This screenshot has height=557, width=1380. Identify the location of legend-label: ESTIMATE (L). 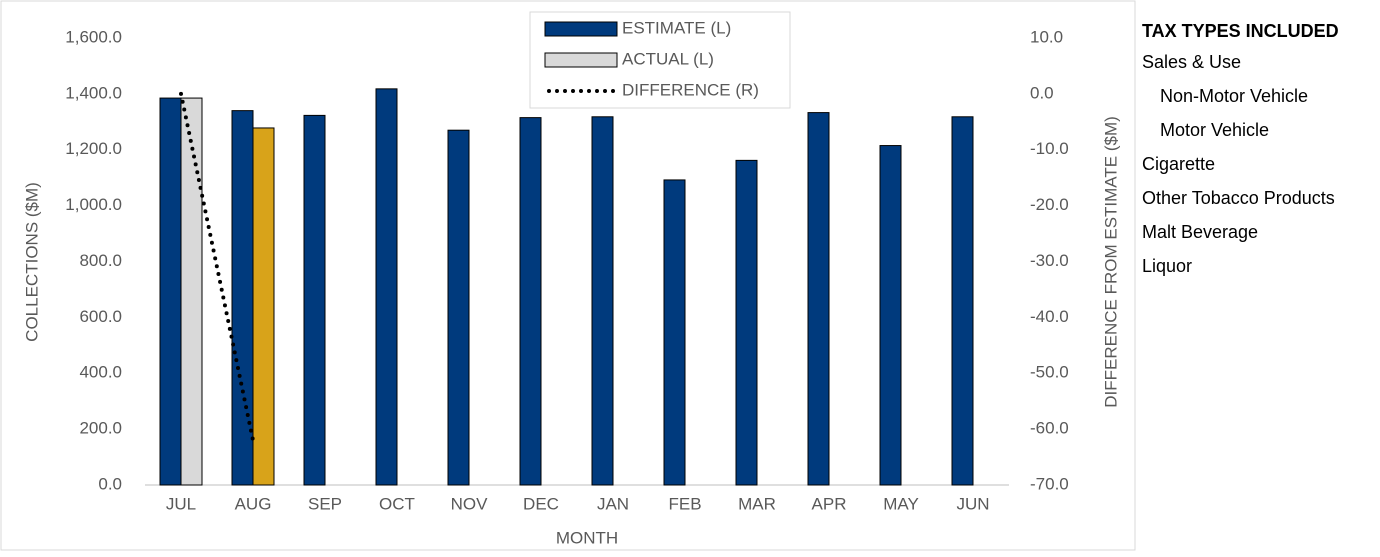
(676, 27).